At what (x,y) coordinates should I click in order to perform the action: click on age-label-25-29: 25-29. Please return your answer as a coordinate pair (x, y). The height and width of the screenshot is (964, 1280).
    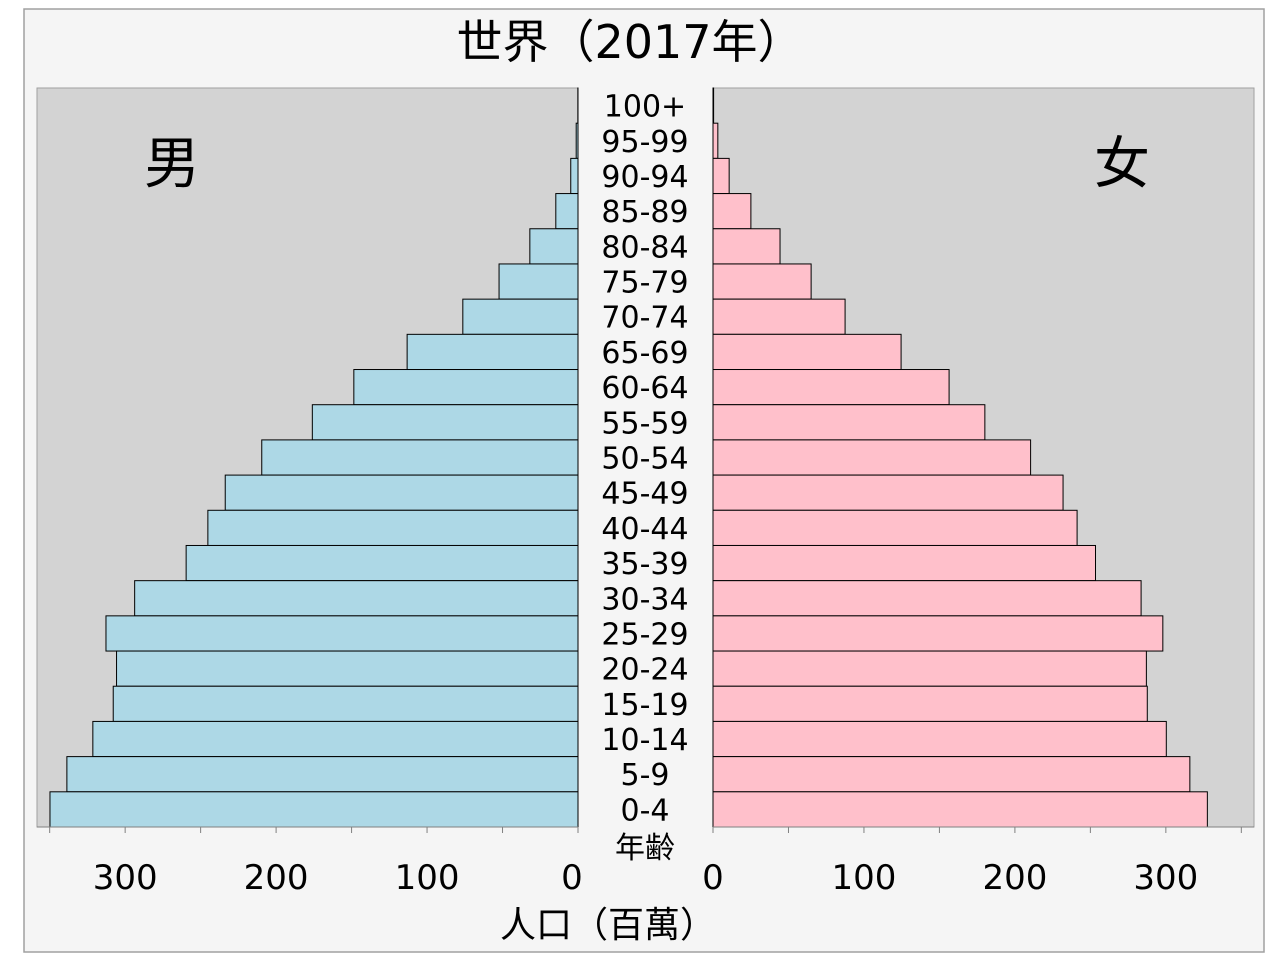
    Looking at the image, I should click on (644, 634).